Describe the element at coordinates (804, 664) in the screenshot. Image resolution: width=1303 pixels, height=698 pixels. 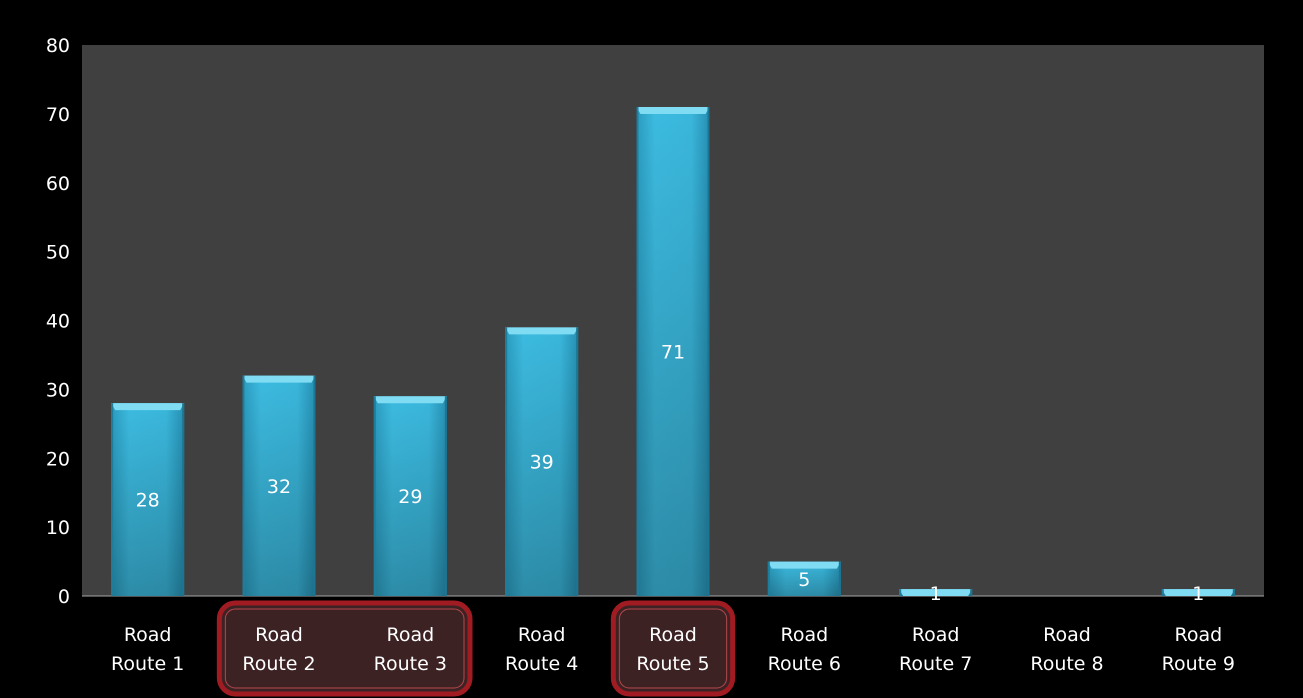
I see `x-tick-label: Route 6` at that location.